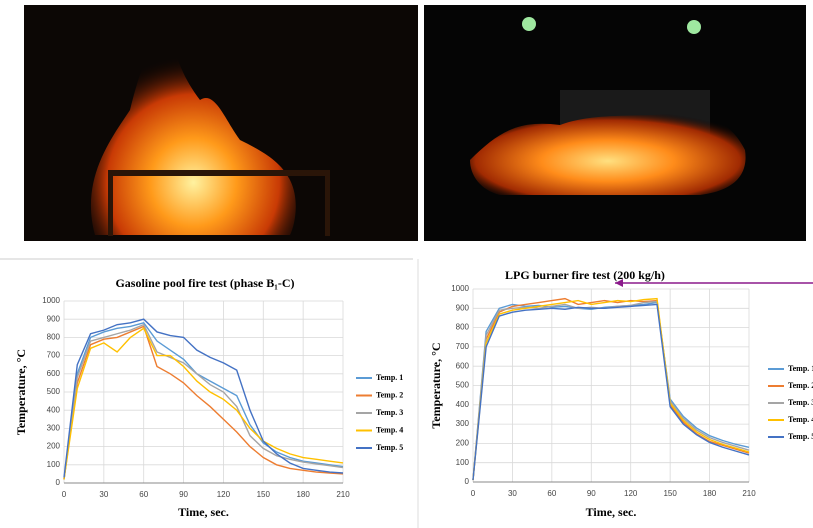 The width and height of the screenshot is (813, 528). What do you see at coordinates (585, 275) in the screenshot?
I see `chart-title: LPG burner fire test (200 kg/h)` at bounding box center [585, 275].